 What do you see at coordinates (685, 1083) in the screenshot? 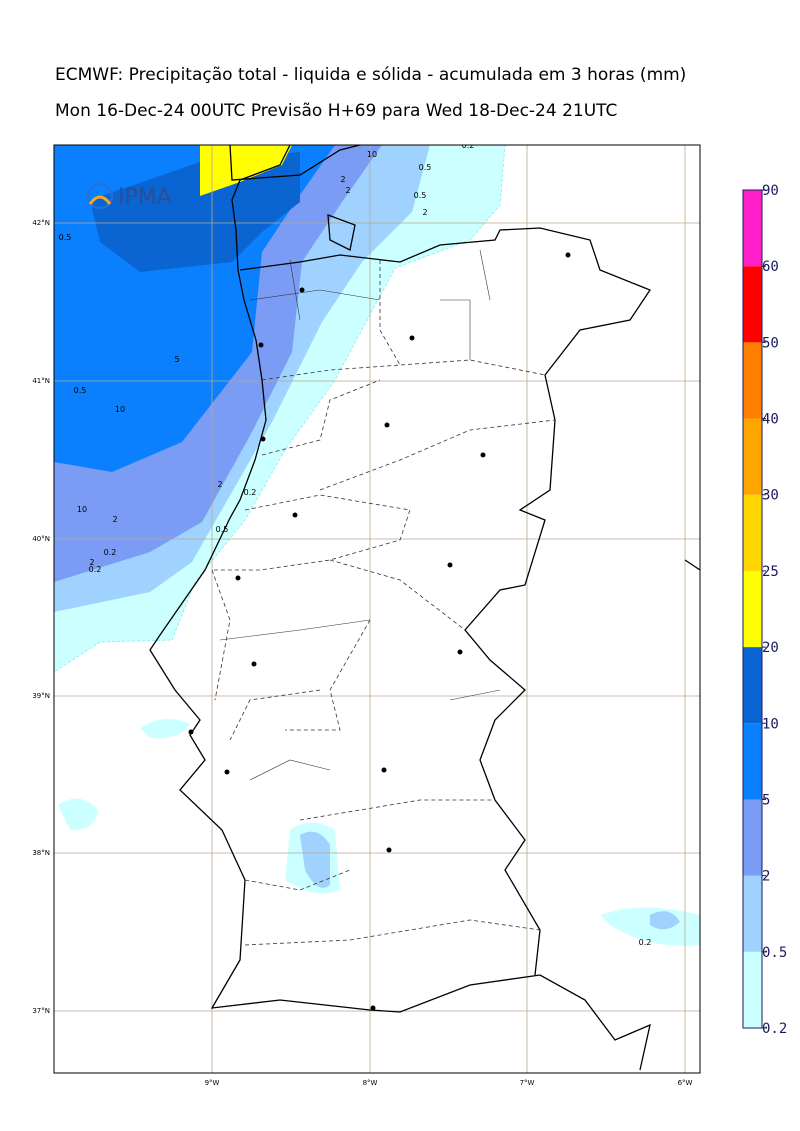
I see `lon-label: 6°W` at bounding box center [685, 1083].